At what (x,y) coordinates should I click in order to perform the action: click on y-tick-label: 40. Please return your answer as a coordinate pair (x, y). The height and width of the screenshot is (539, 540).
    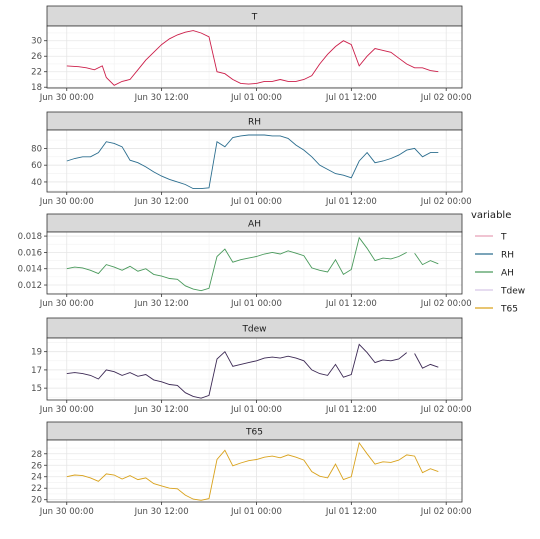
    Looking at the image, I should click on (36, 183).